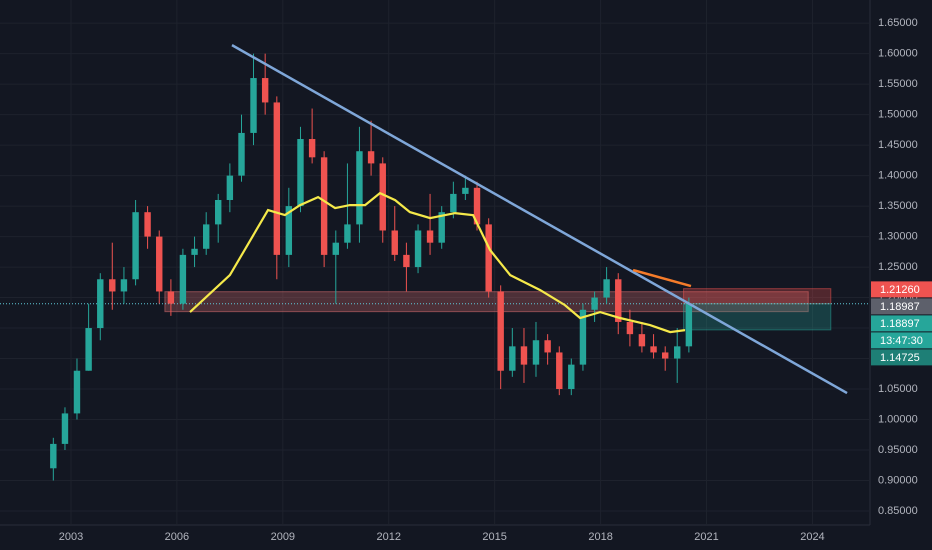 This screenshot has height=550, width=932. I want to click on y-tick-label: 1.25000, so click(898, 267).